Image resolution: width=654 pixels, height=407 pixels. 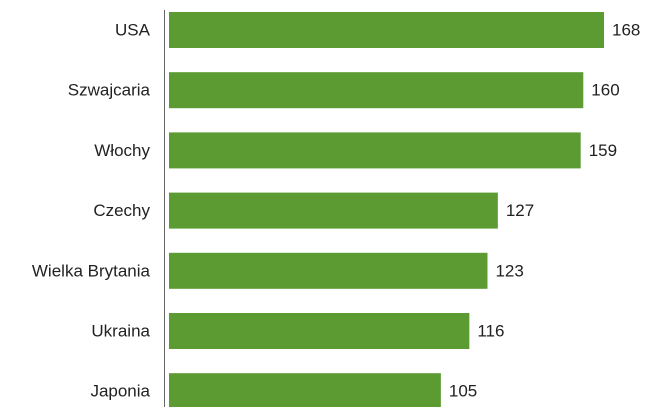 I want to click on category-label: Japonia, so click(x=120, y=391).